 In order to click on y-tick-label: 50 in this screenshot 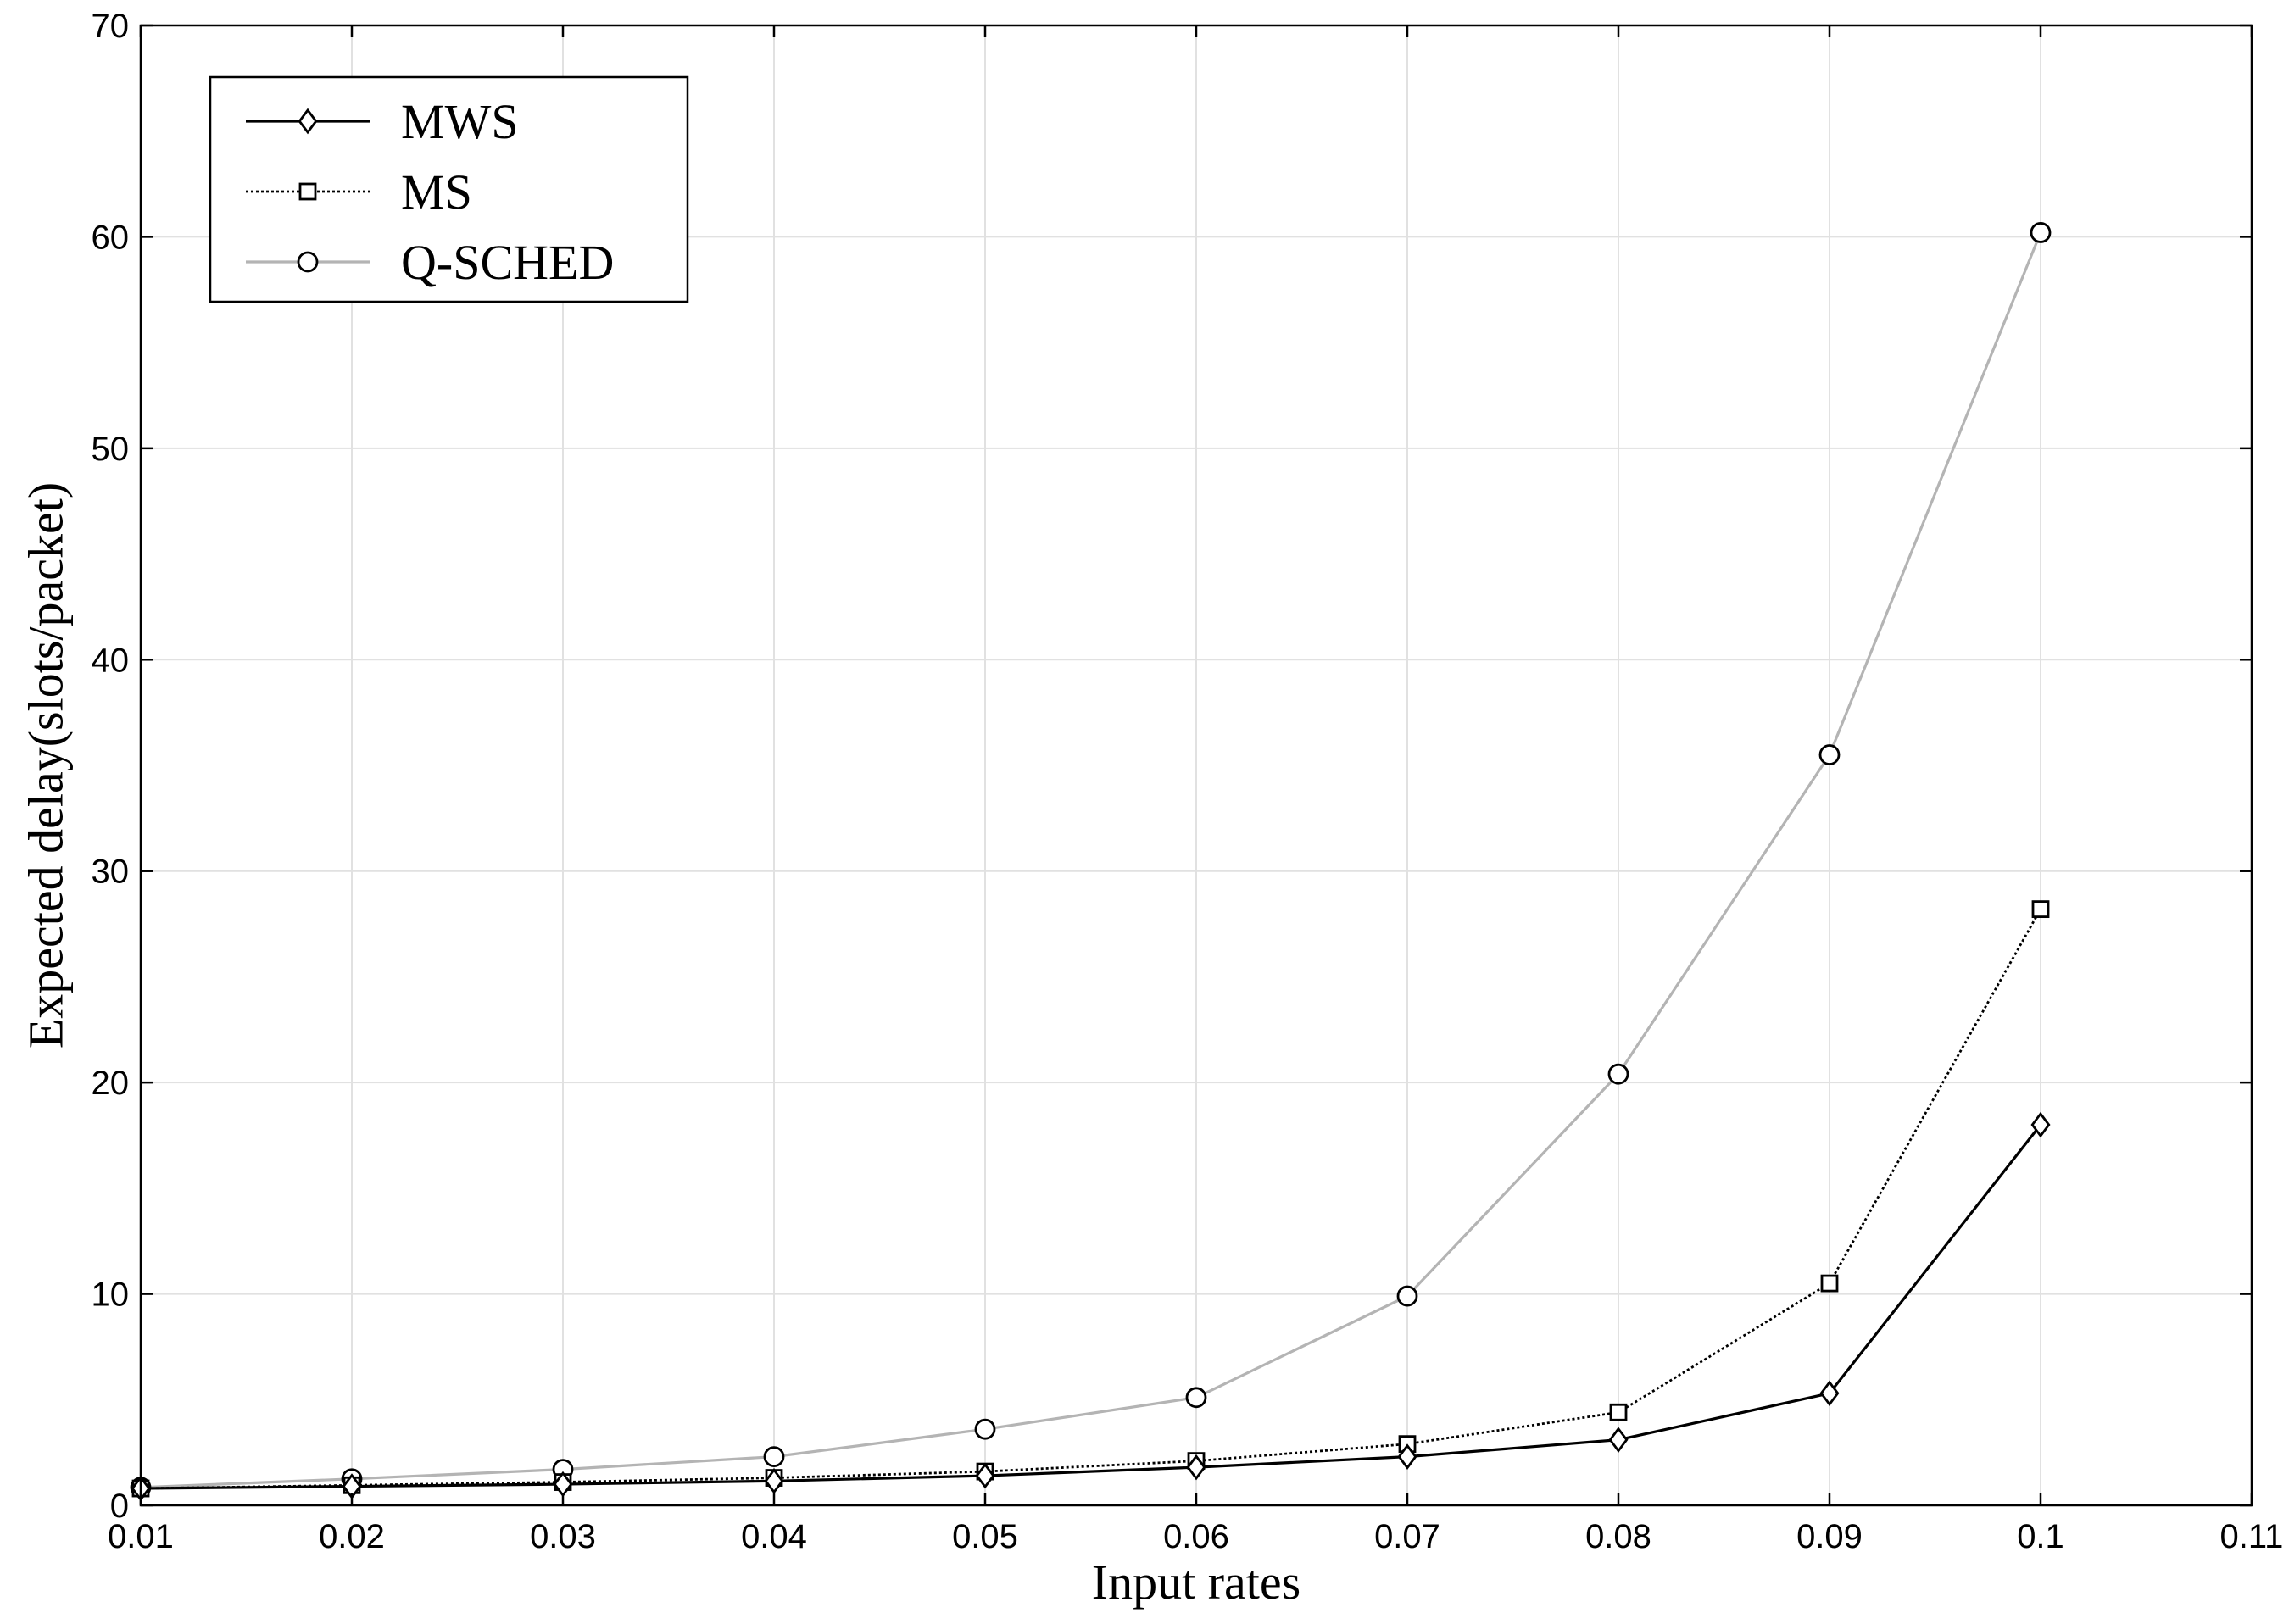, I will do `click(111, 449)`.